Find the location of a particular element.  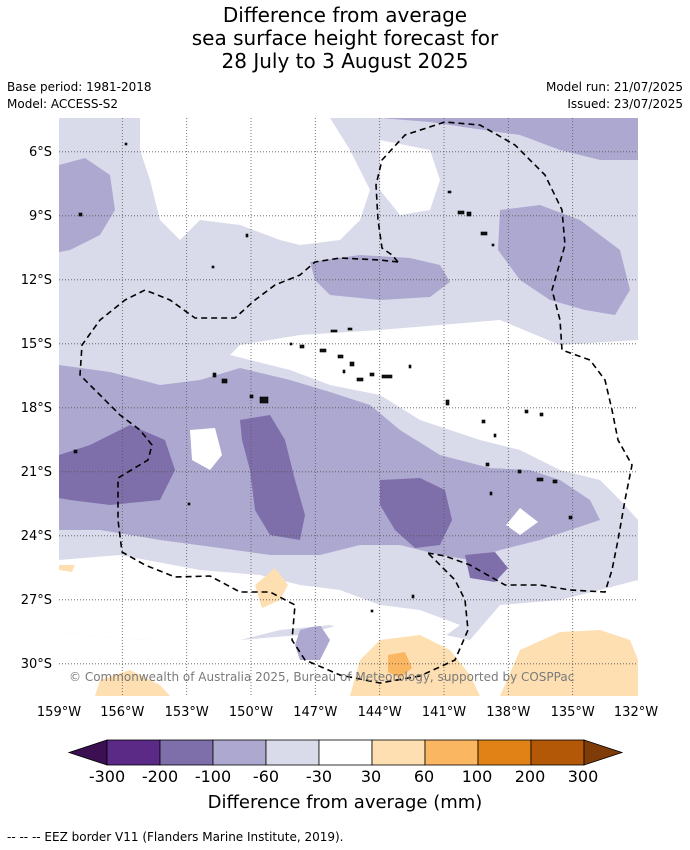

colorbar-label: 300 is located at coordinates (583, 776).